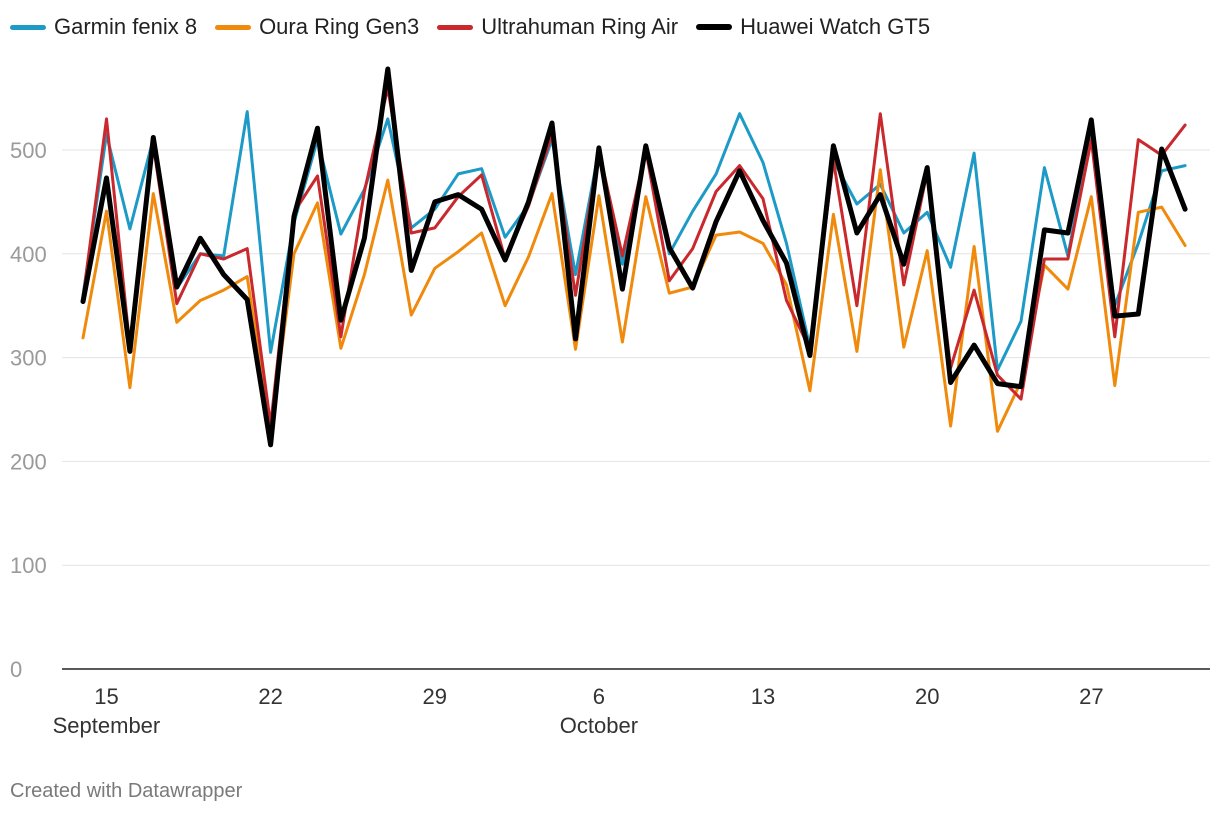  What do you see at coordinates (106, 696) in the screenshot?
I see `x-tick-label-15: 15` at bounding box center [106, 696].